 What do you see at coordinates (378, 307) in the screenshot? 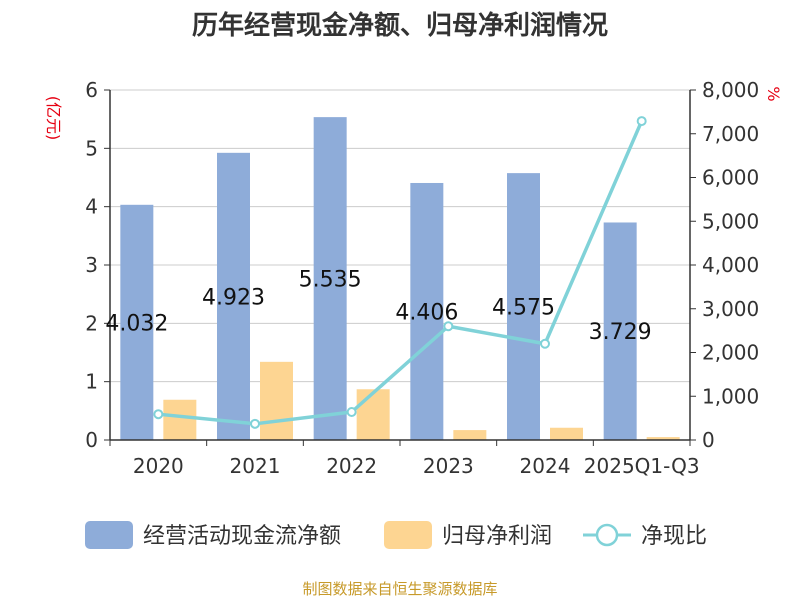
I see `data-labels: 4.032 4.923 5.535 4.406 4.575 3.729` at bounding box center [378, 307].